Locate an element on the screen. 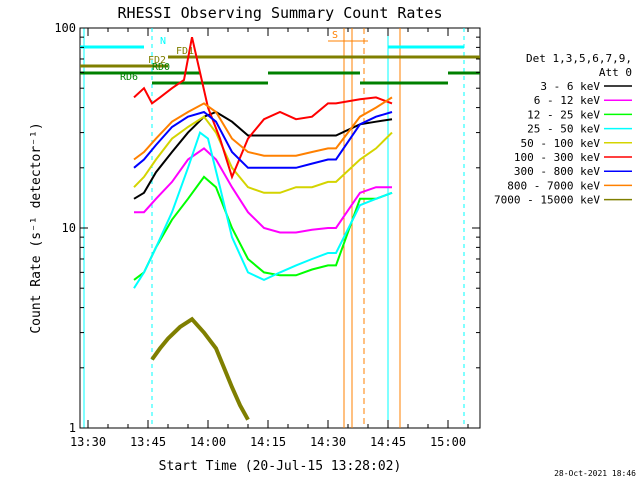  legend-label: 300 - 800 keV is located at coordinates (557, 171).